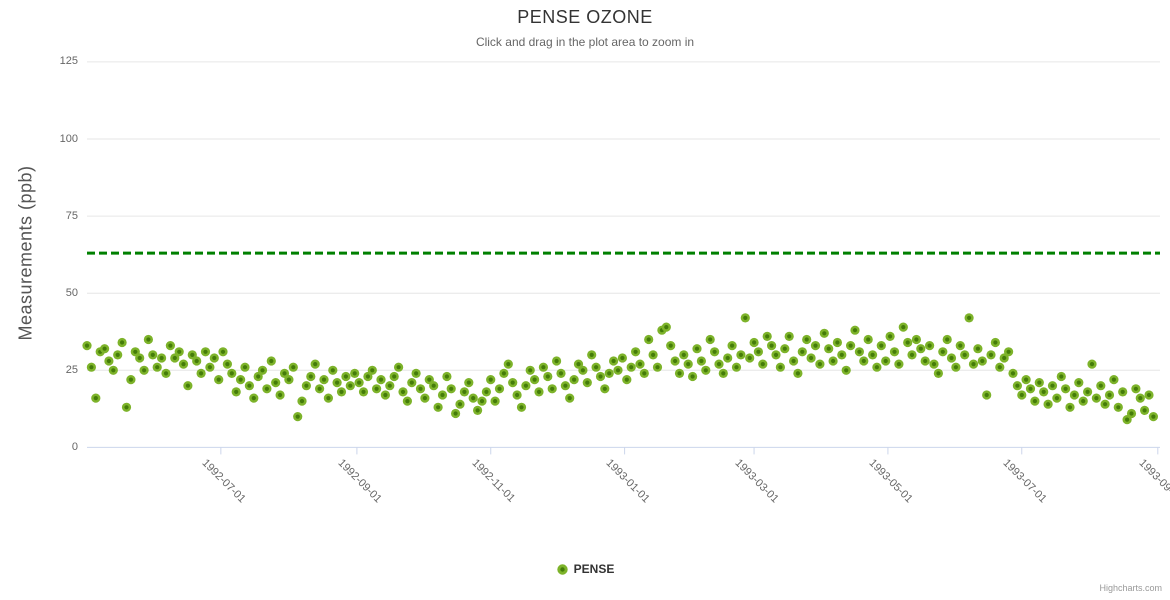 The width and height of the screenshot is (1170, 600). I want to click on scatter-dot-icon, so click(562, 569).